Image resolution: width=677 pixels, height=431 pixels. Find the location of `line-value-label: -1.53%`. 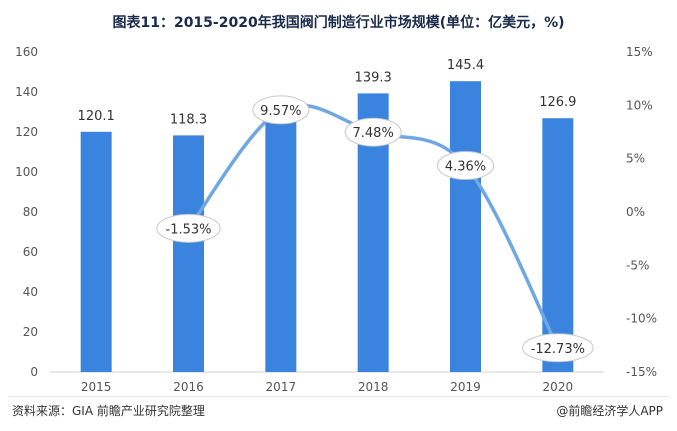

line-value-label: -1.53% is located at coordinates (189, 229).